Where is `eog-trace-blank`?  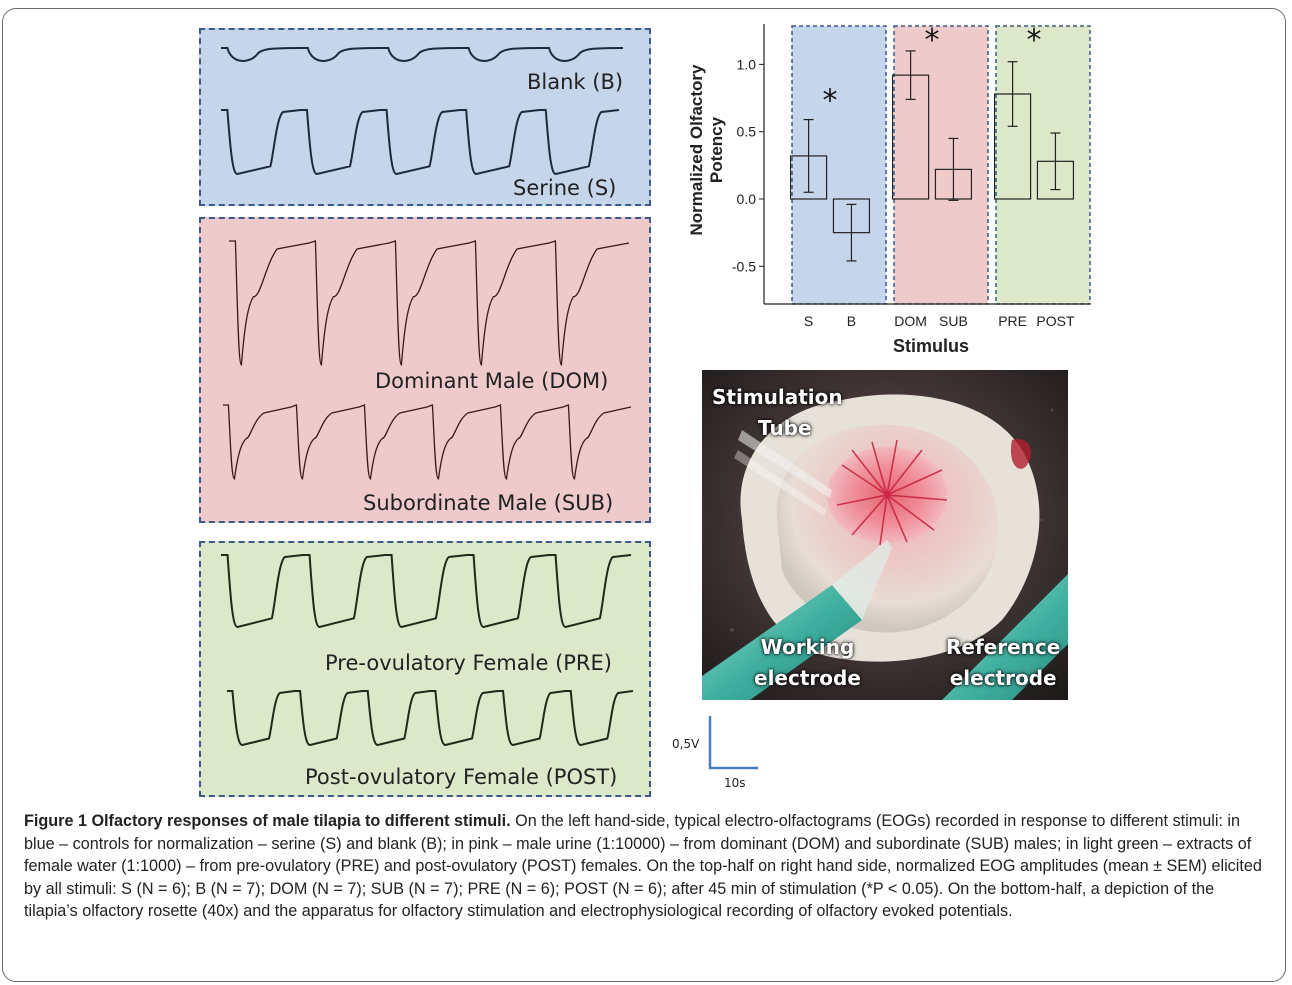
eog-trace-blank is located at coordinates (422, 54).